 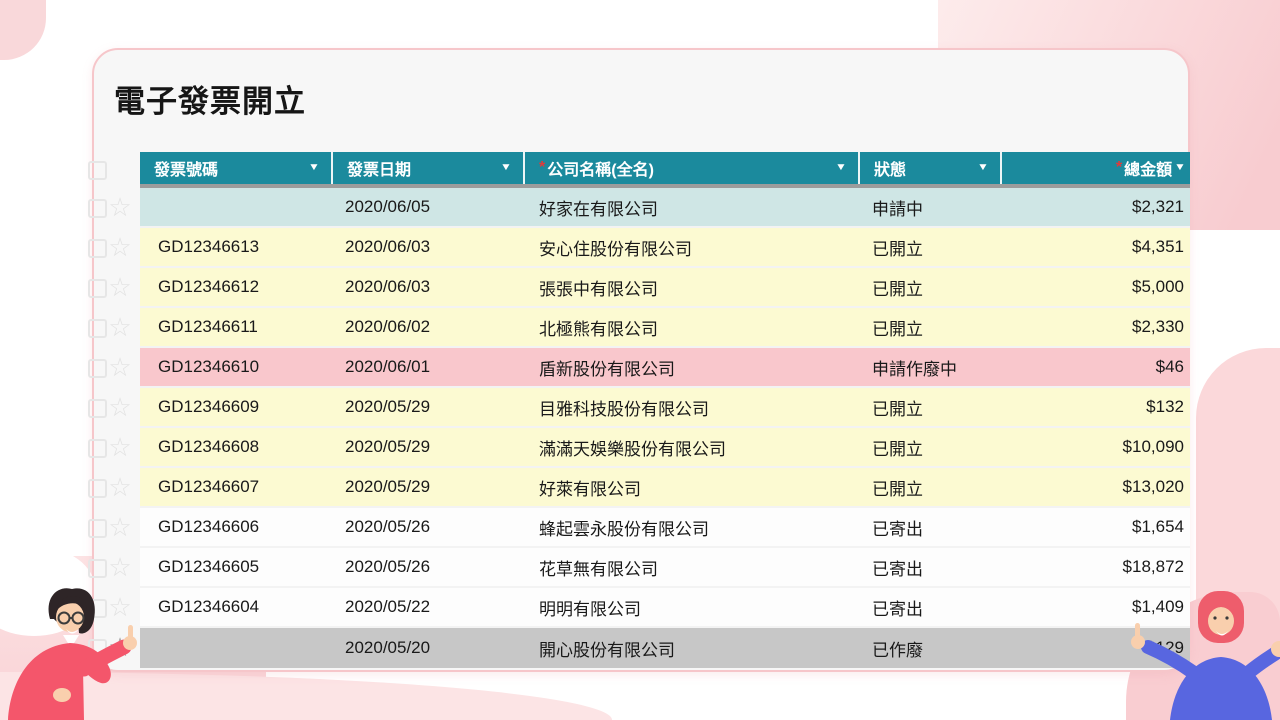 I want to click on column-header-total-amount: * 總金額 ▼, so click(x=1096, y=168).